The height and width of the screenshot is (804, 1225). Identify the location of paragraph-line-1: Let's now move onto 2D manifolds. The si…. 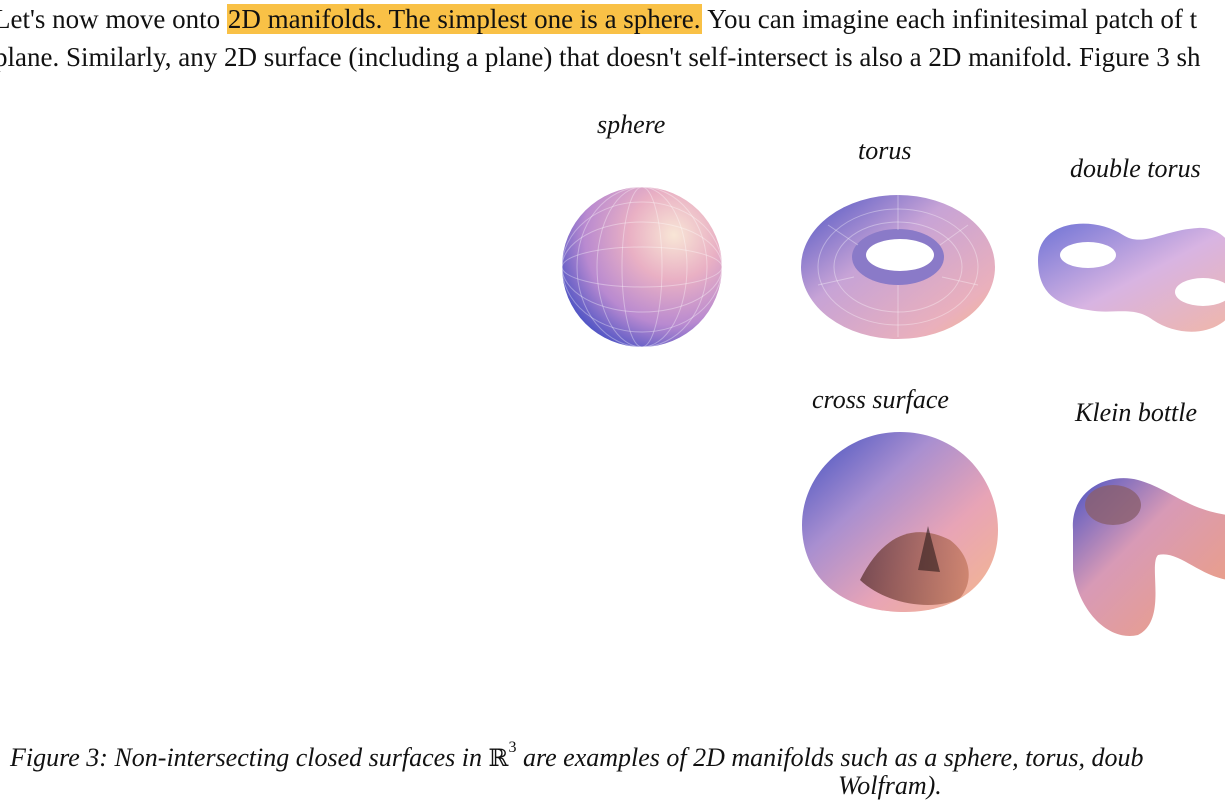
(612, 19).